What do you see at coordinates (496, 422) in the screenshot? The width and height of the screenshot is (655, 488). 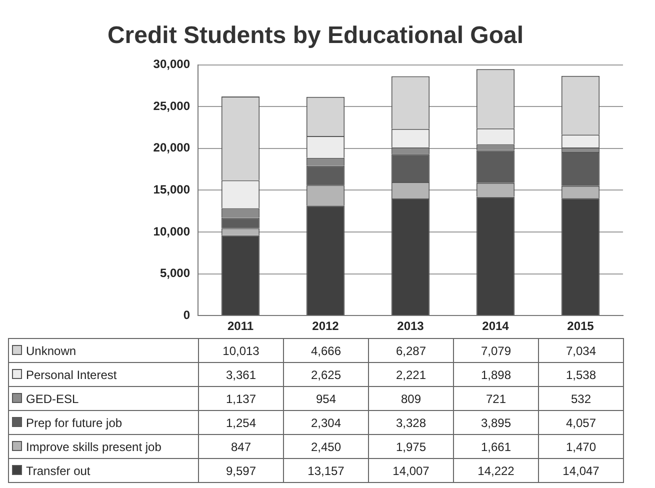 I see `data-label: 3,895` at bounding box center [496, 422].